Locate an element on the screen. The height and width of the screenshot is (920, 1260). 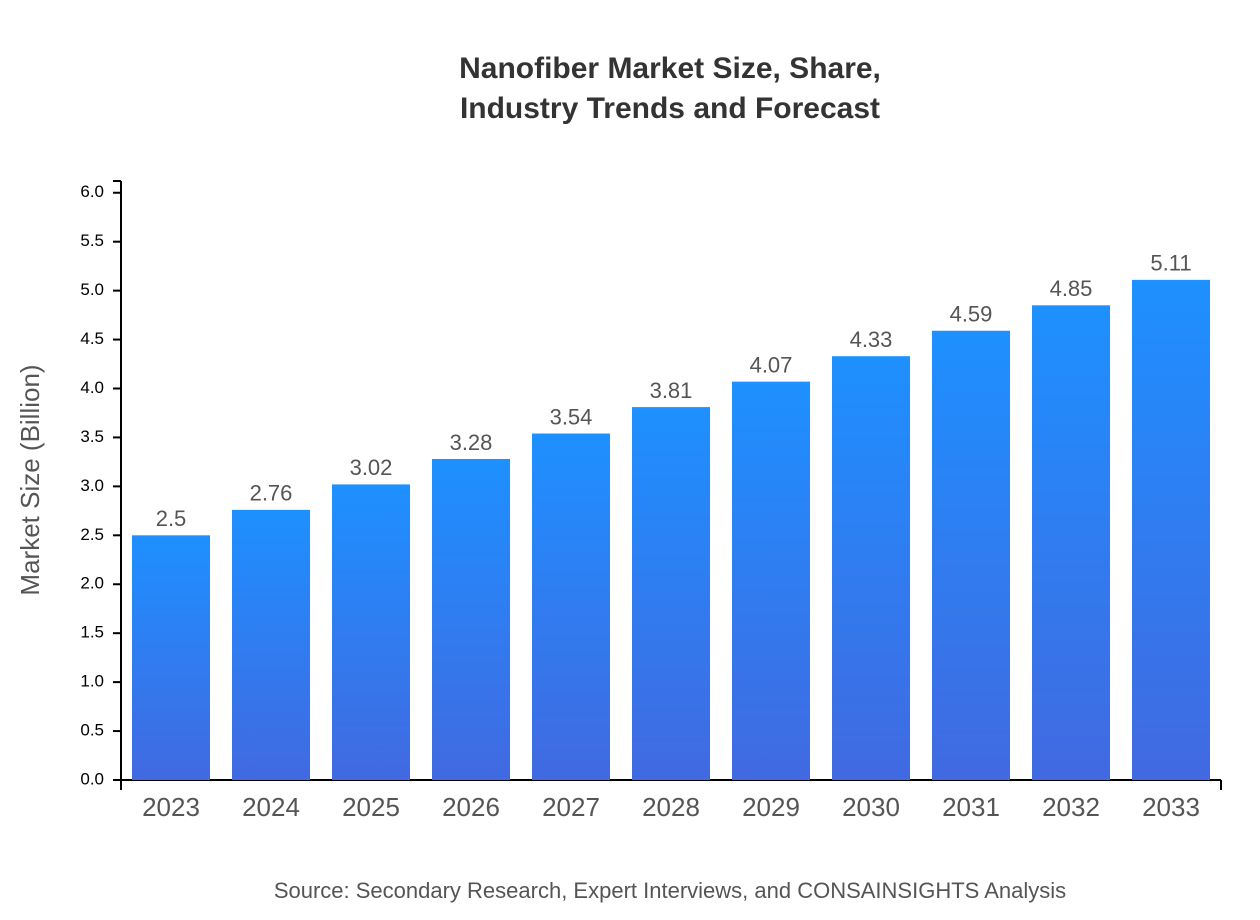
value-label: 3.28 is located at coordinates (471, 442).